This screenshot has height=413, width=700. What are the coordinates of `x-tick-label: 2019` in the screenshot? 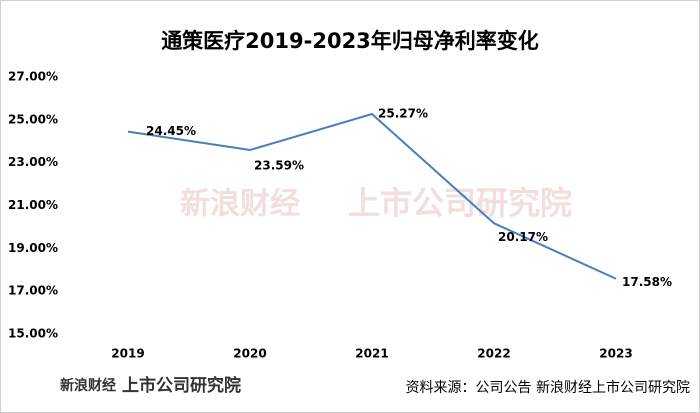 It's located at (127, 354).